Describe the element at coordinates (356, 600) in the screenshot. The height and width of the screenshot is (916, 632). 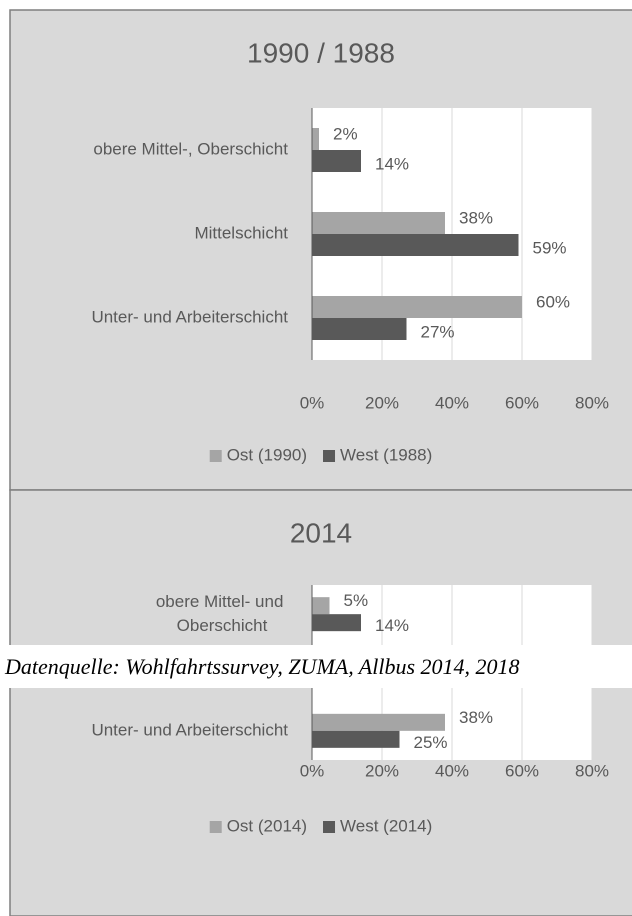
I see `data-label: 5%` at that location.